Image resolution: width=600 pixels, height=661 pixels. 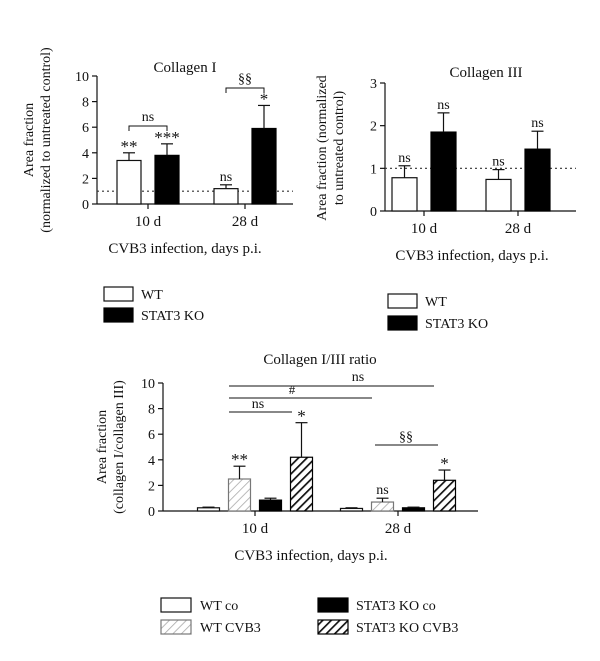 I want to click on panel-c-comparison-hash: #, so click(x=300, y=390).